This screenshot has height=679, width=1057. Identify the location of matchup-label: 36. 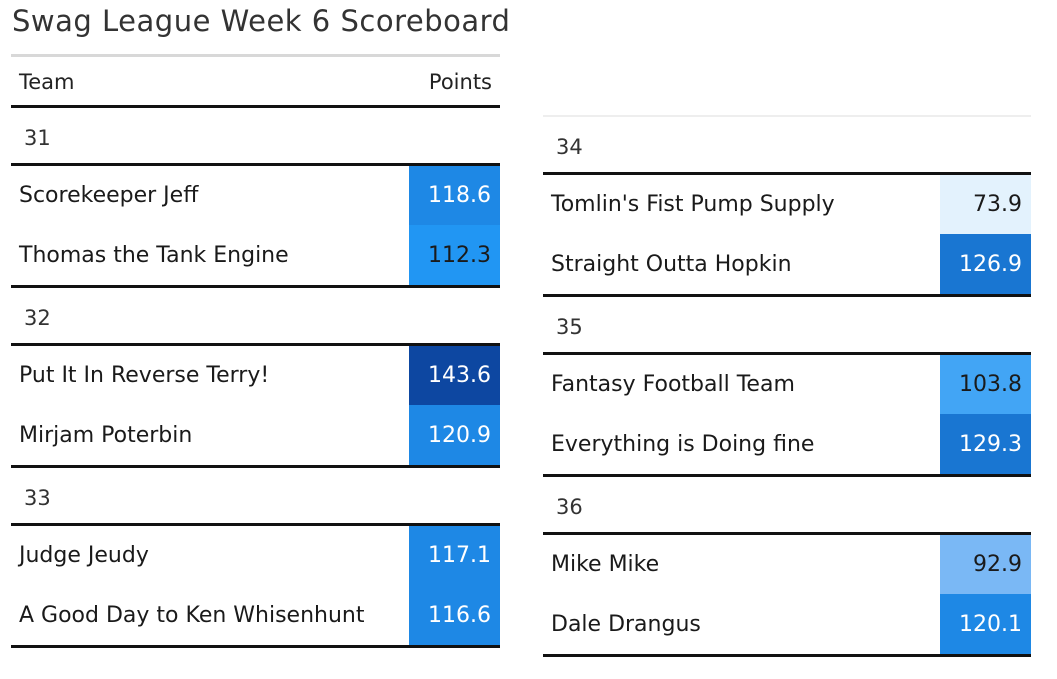
(787, 506).